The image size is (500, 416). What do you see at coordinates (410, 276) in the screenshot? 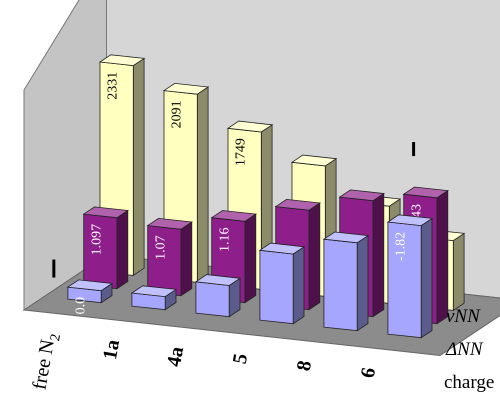
I see `bar-charge-5: -1.82` at bounding box center [410, 276].